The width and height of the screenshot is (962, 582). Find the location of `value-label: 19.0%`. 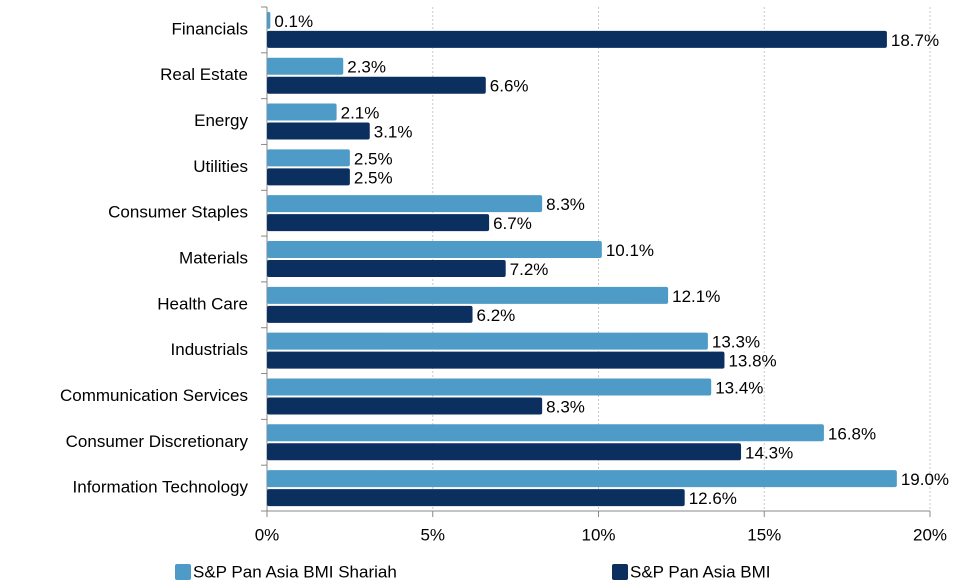

value-label: 19.0% is located at coordinates (925, 479).